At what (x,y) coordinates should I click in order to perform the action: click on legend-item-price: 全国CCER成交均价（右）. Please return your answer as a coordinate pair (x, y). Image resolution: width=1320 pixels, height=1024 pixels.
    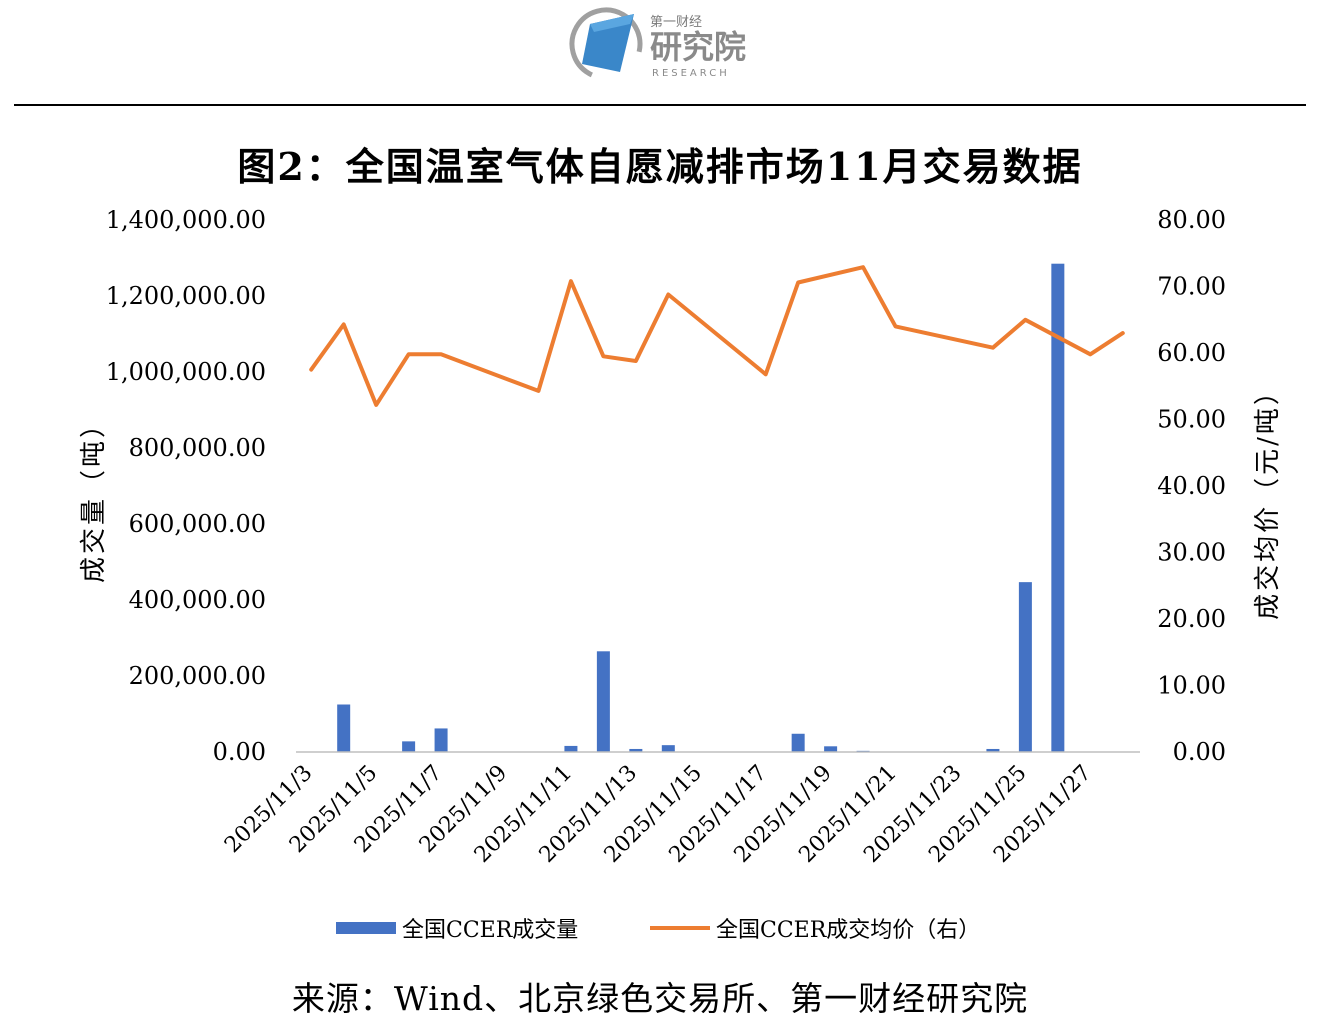
    Looking at the image, I should click on (815, 928).